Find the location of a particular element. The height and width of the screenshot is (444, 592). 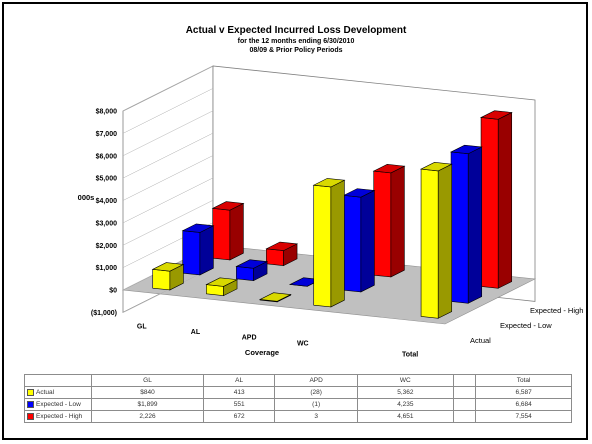

table-row: Expected - High 2,226 672 3 4,651 7,554 is located at coordinates (298, 416).